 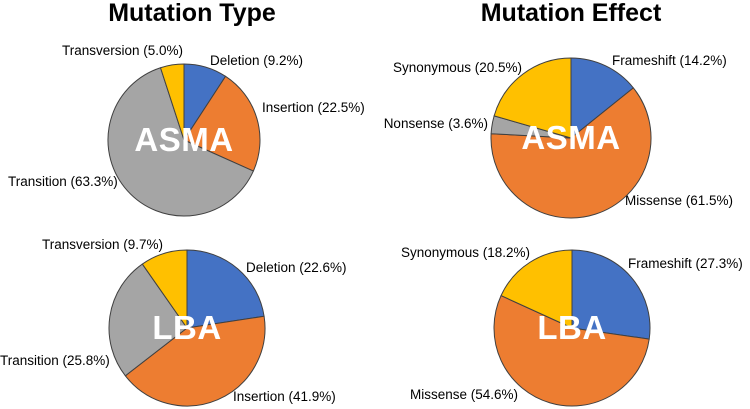 I want to click on slice-label-deletion: Deletion (9.2%), so click(x=257, y=60).